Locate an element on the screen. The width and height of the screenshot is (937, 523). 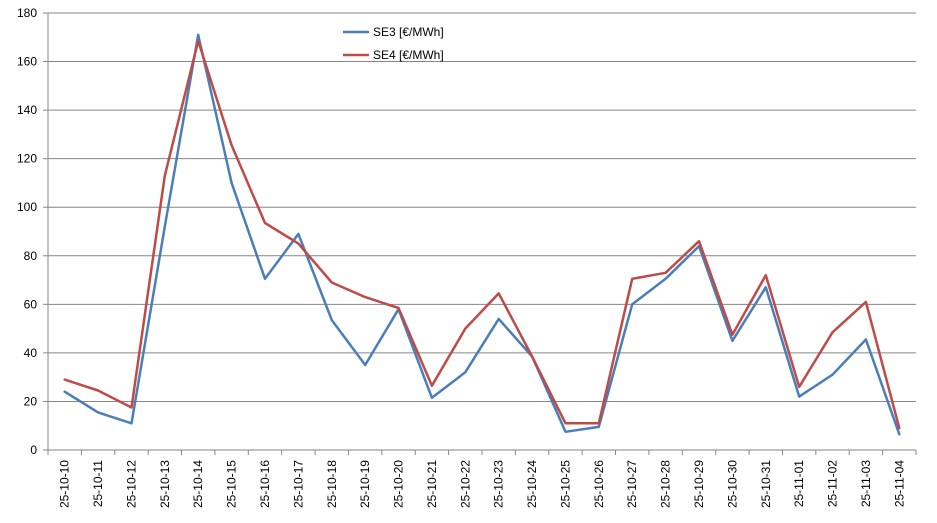
x-tick-label: 25-10-25 is located at coordinates (565, 484).